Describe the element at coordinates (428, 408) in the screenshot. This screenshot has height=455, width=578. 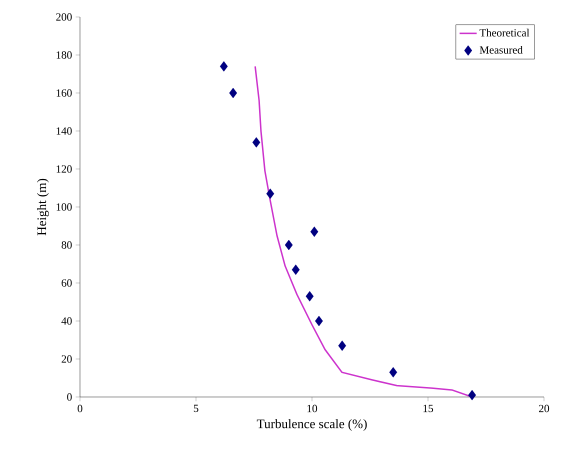
I see `x-tick-label: 15` at that location.